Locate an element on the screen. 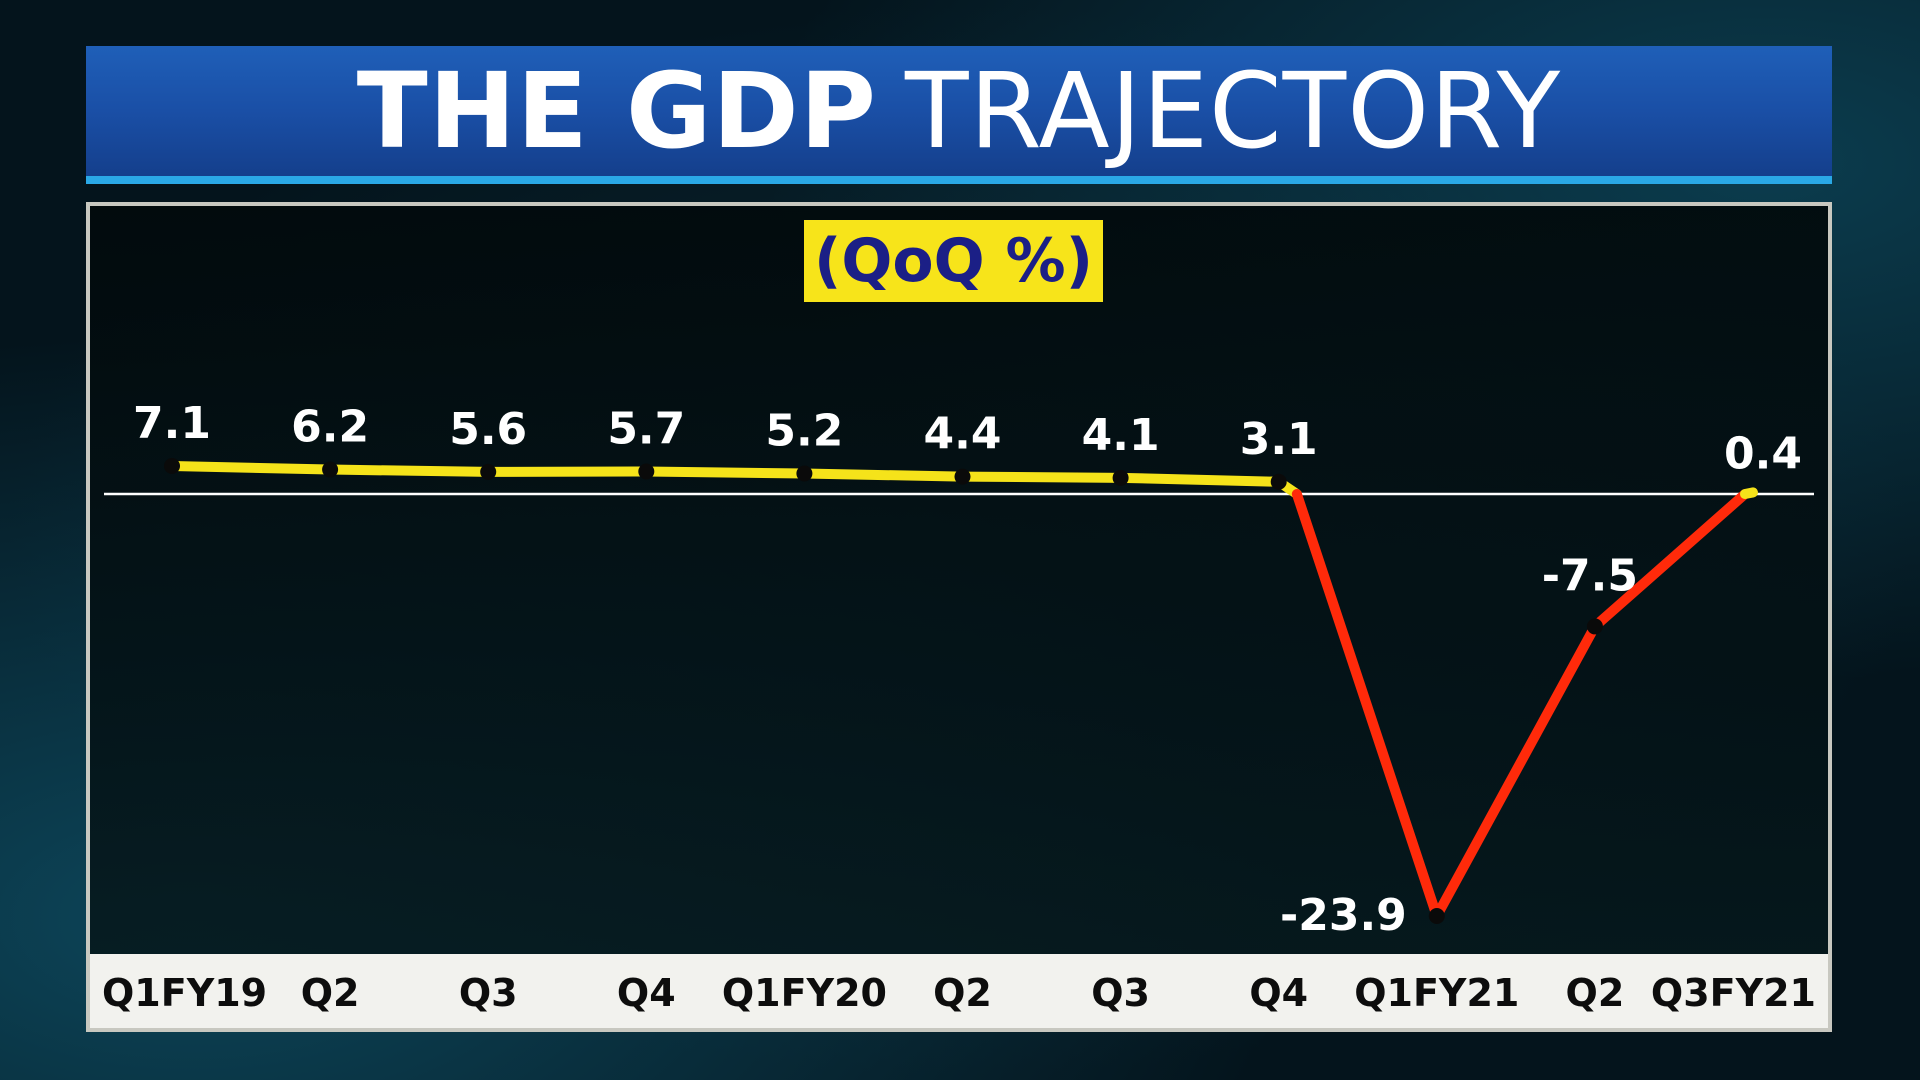  data-label: 0.4 is located at coordinates (1763, 453).